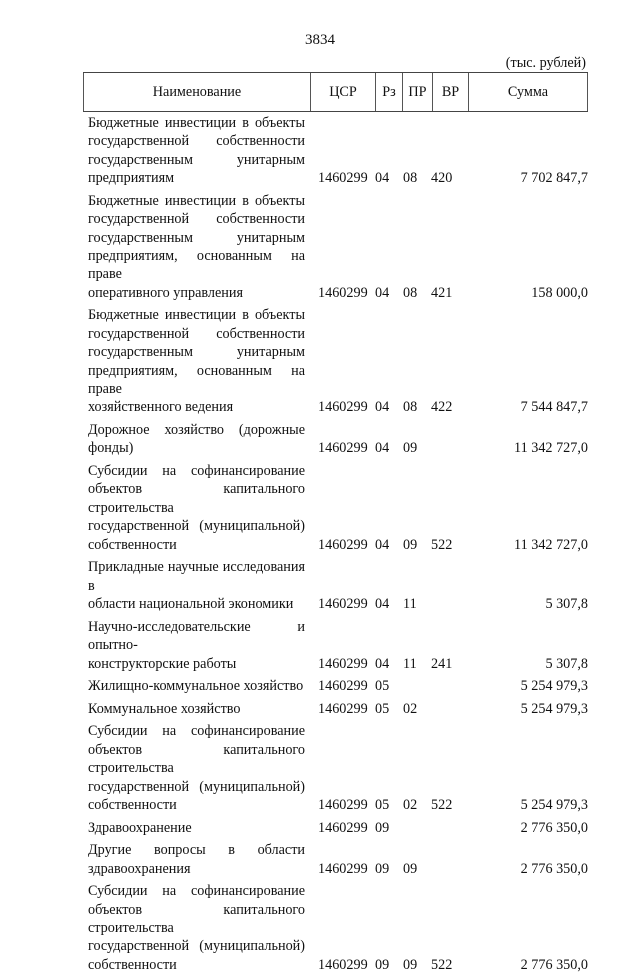  I want to click on row-vr: 422, so click(442, 407).